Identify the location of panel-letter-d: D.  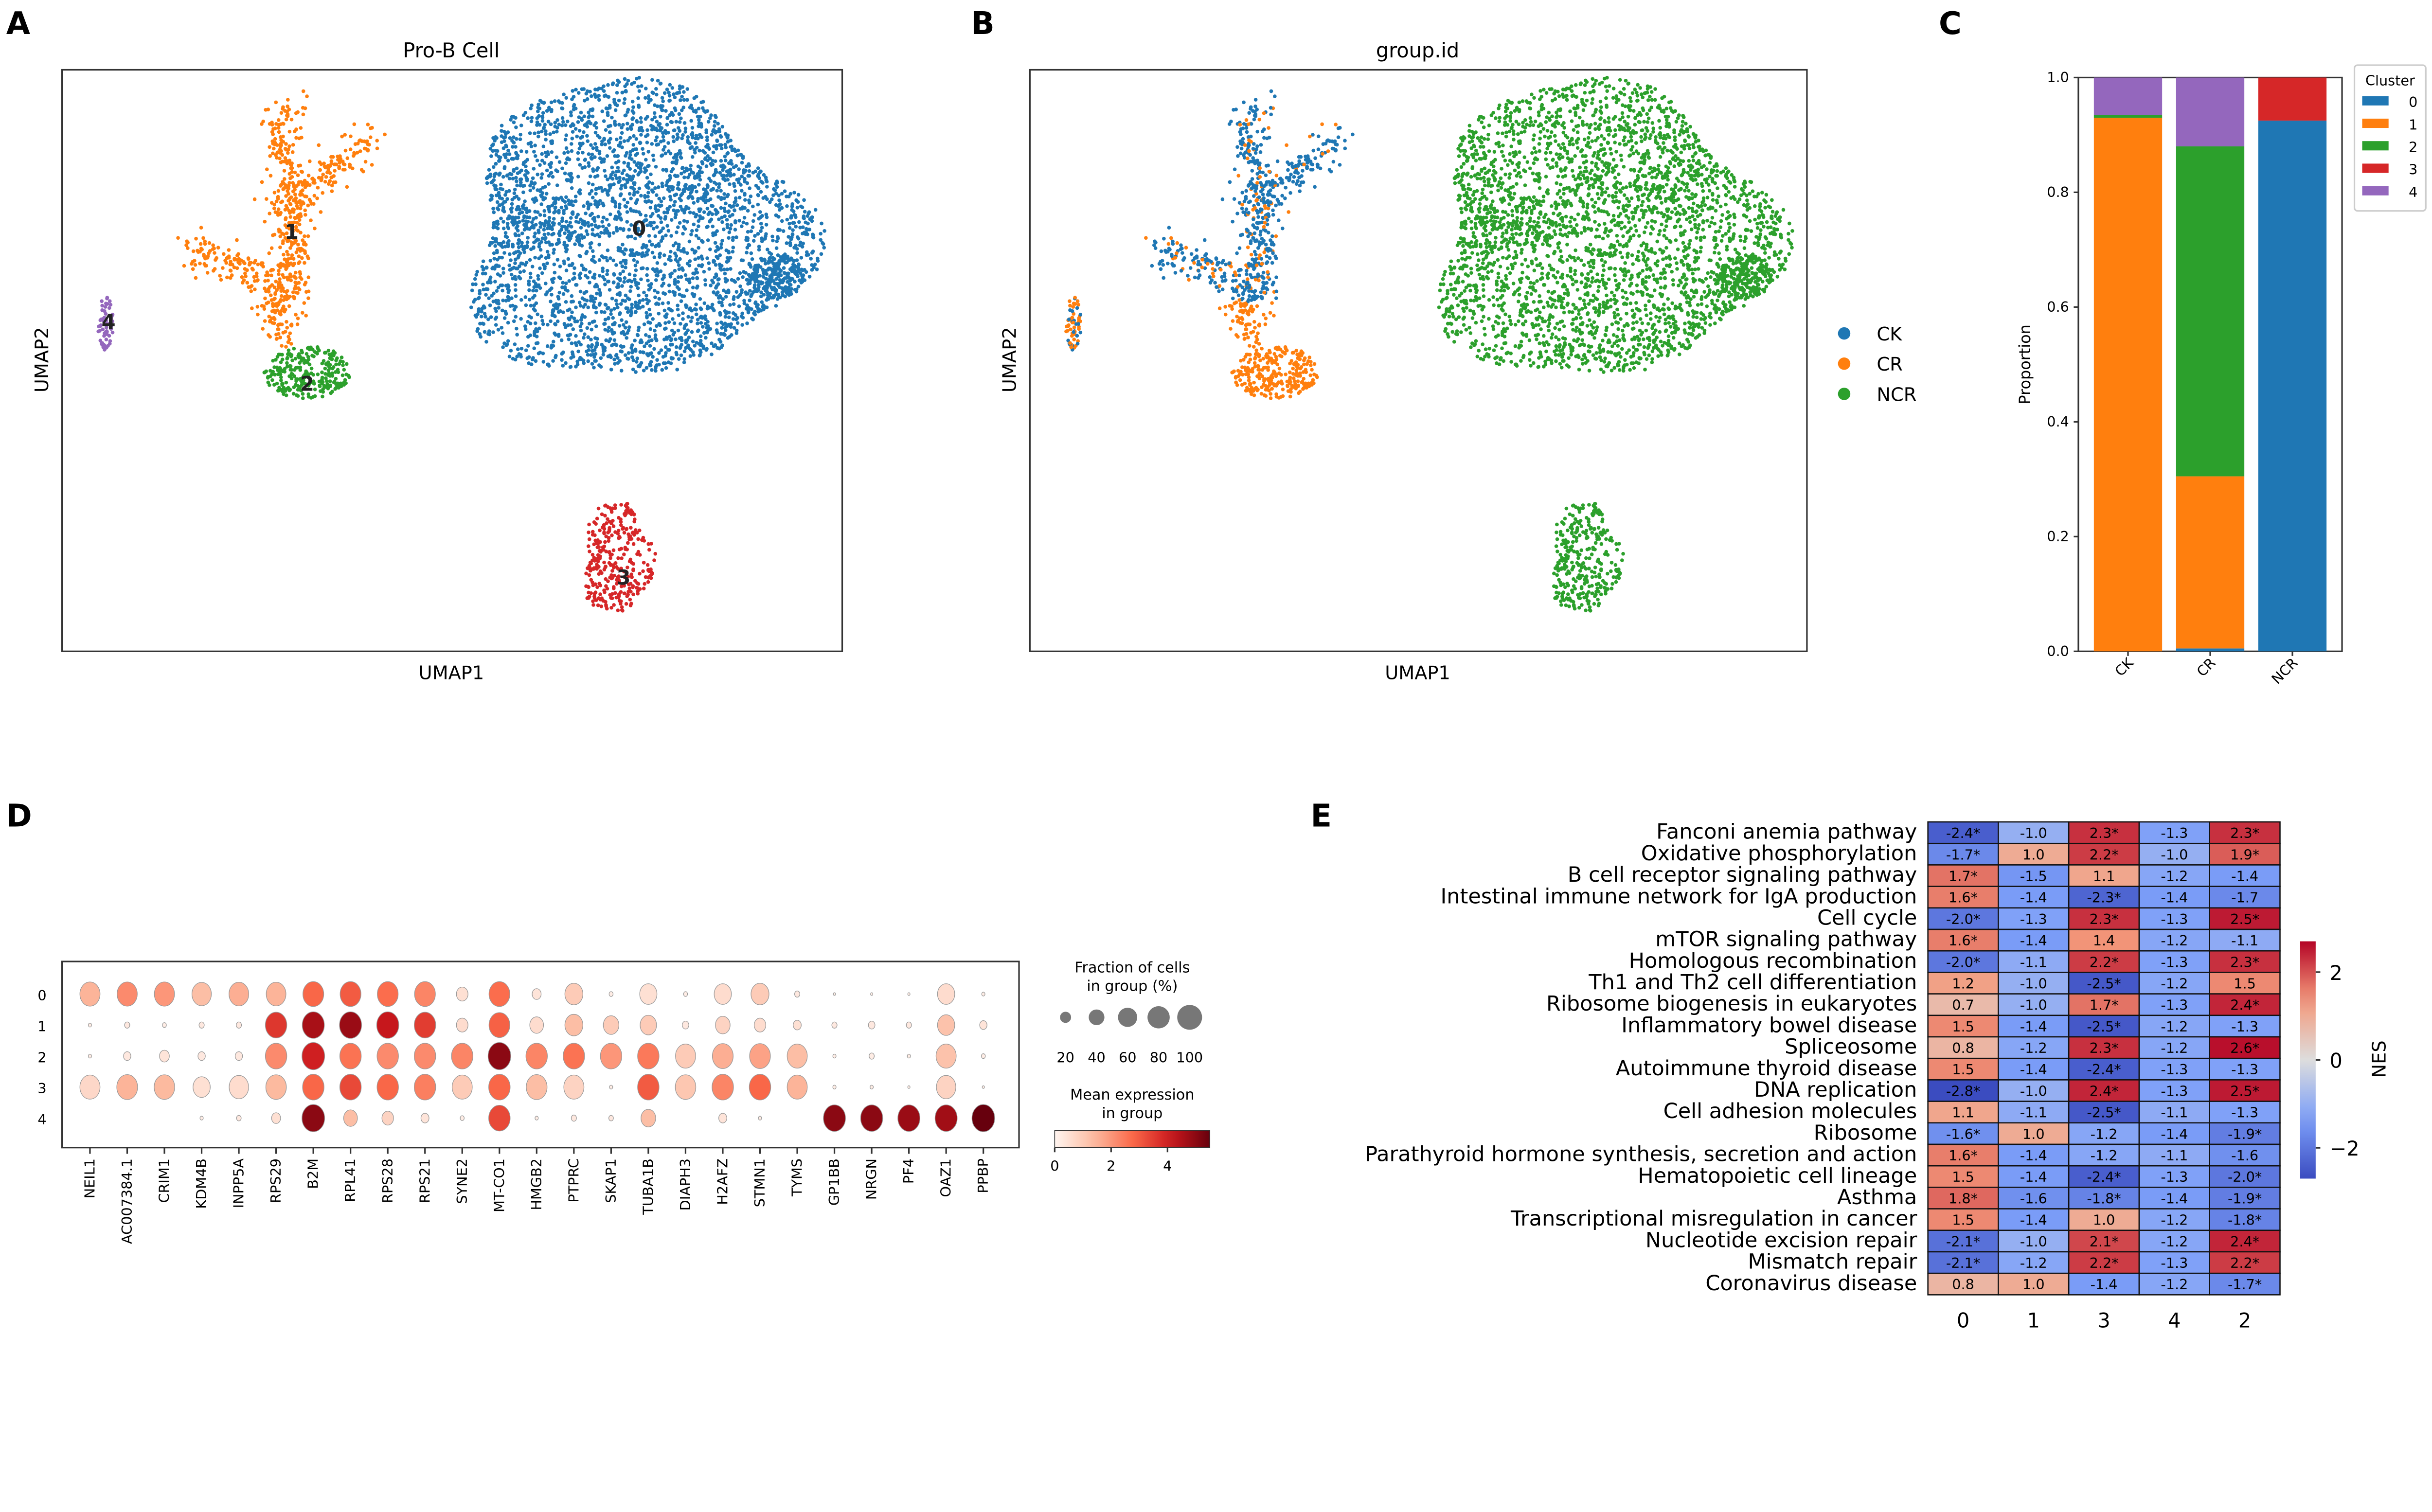
(19, 817).